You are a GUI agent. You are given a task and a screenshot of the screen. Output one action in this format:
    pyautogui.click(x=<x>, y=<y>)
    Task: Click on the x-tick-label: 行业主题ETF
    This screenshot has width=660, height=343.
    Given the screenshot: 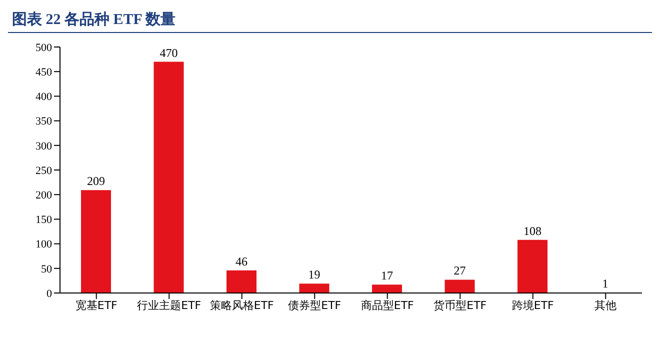 What is the action you would take?
    pyautogui.click(x=169, y=305)
    